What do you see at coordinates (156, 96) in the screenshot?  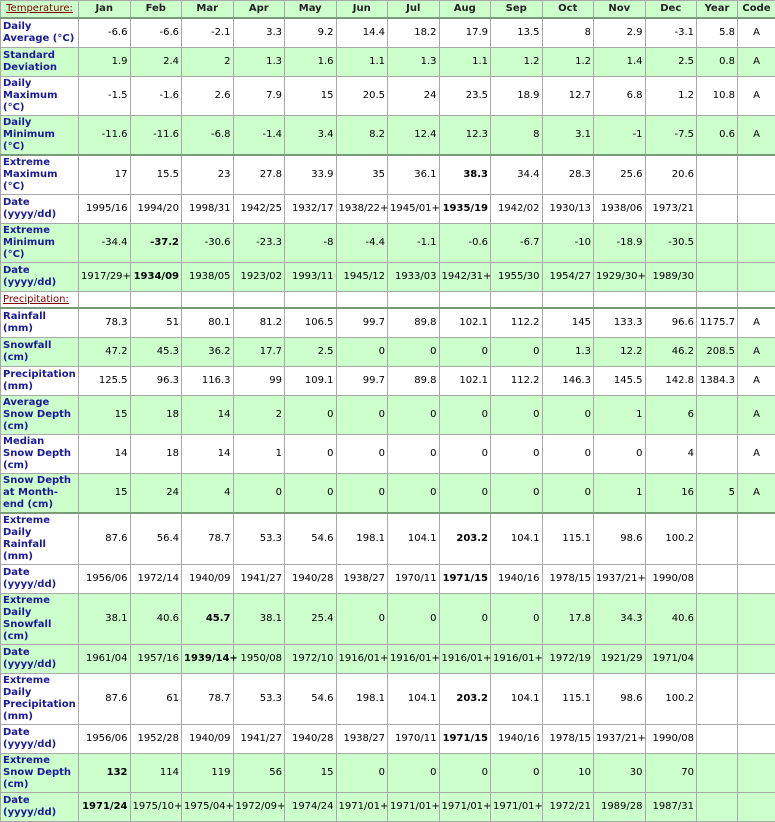 I see `value-cell: -1.6` at bounding box center [156, 96].